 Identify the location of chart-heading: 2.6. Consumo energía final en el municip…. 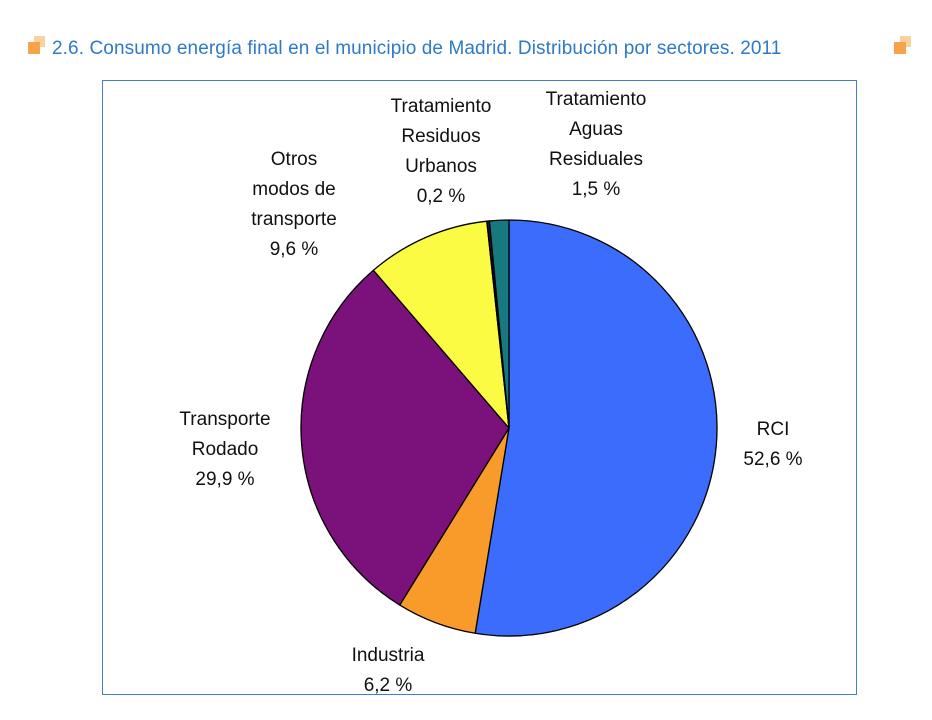
(473, 51).